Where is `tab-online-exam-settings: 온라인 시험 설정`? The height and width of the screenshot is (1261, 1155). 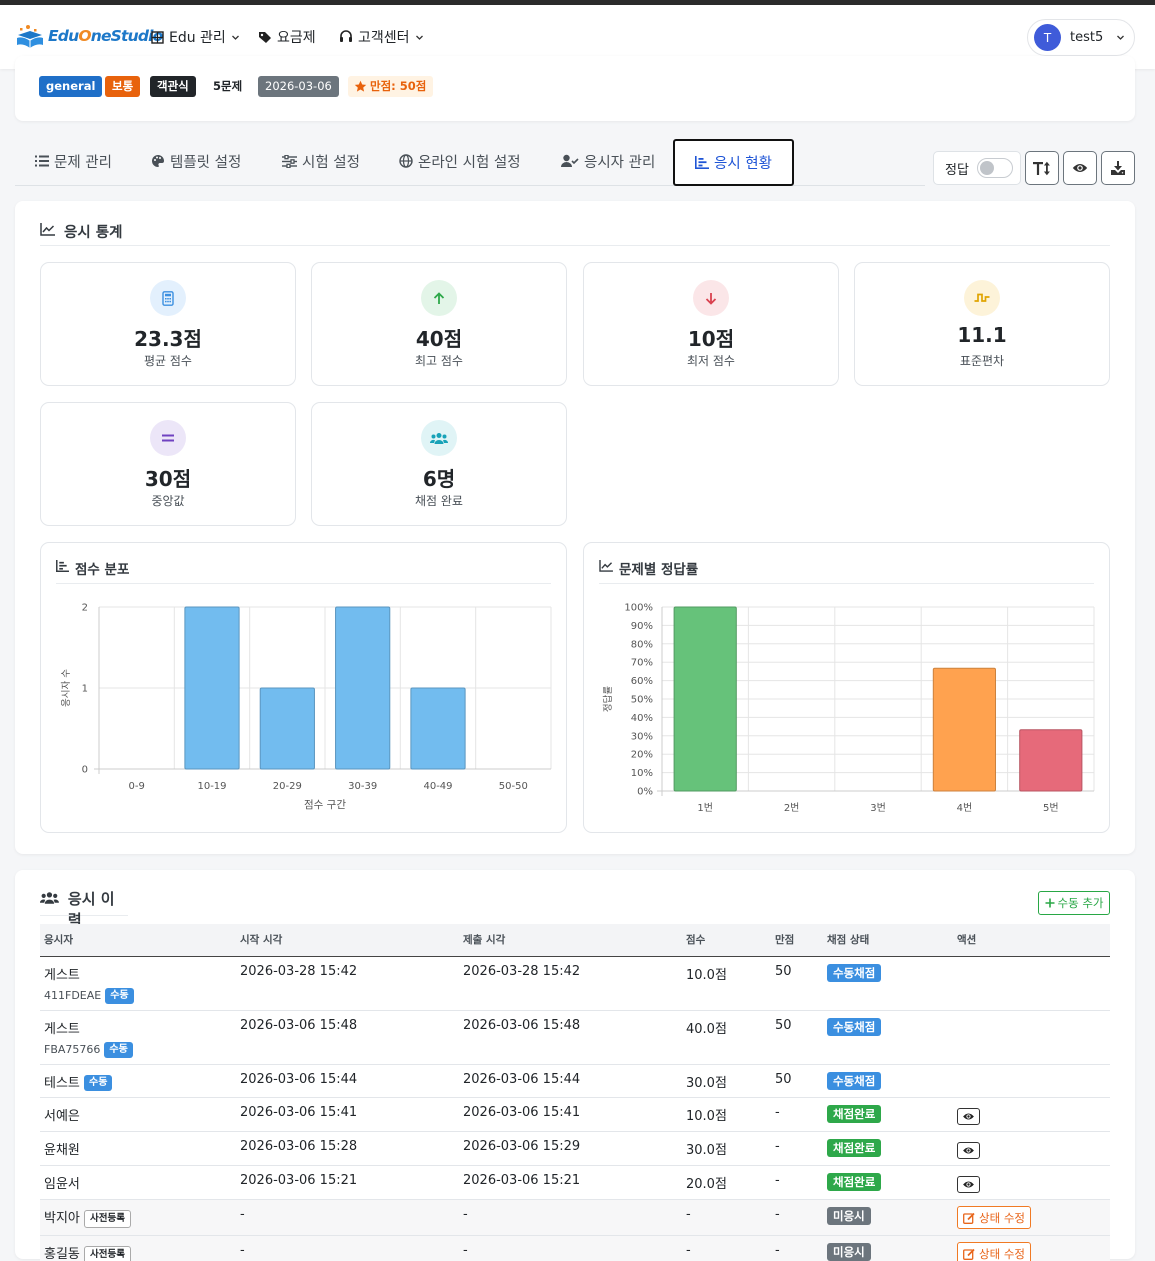
tab-online-exam-settings: 온라인 시험 설정 is located at coordinates (460, 161).